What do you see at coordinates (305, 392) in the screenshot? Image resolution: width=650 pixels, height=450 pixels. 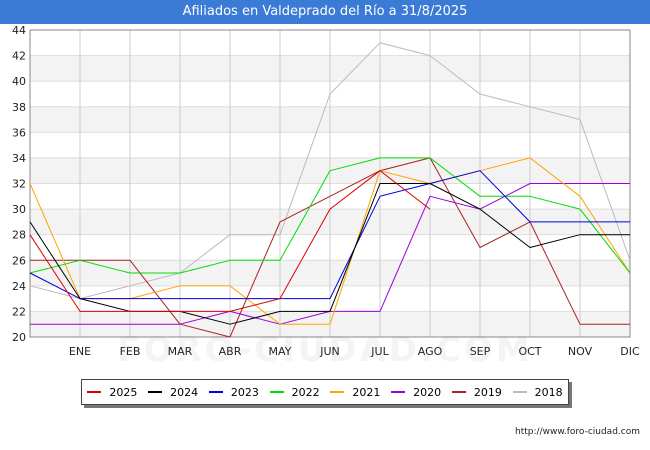 I see `legend-label: 2022` at bounding box center [305, 392].